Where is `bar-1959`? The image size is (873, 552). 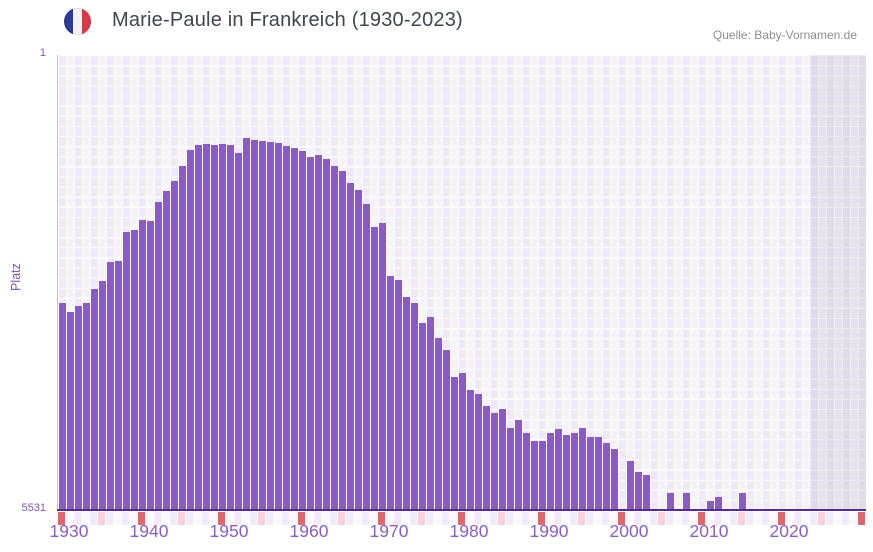 bar-1959 is located at coordinates (294, 328).